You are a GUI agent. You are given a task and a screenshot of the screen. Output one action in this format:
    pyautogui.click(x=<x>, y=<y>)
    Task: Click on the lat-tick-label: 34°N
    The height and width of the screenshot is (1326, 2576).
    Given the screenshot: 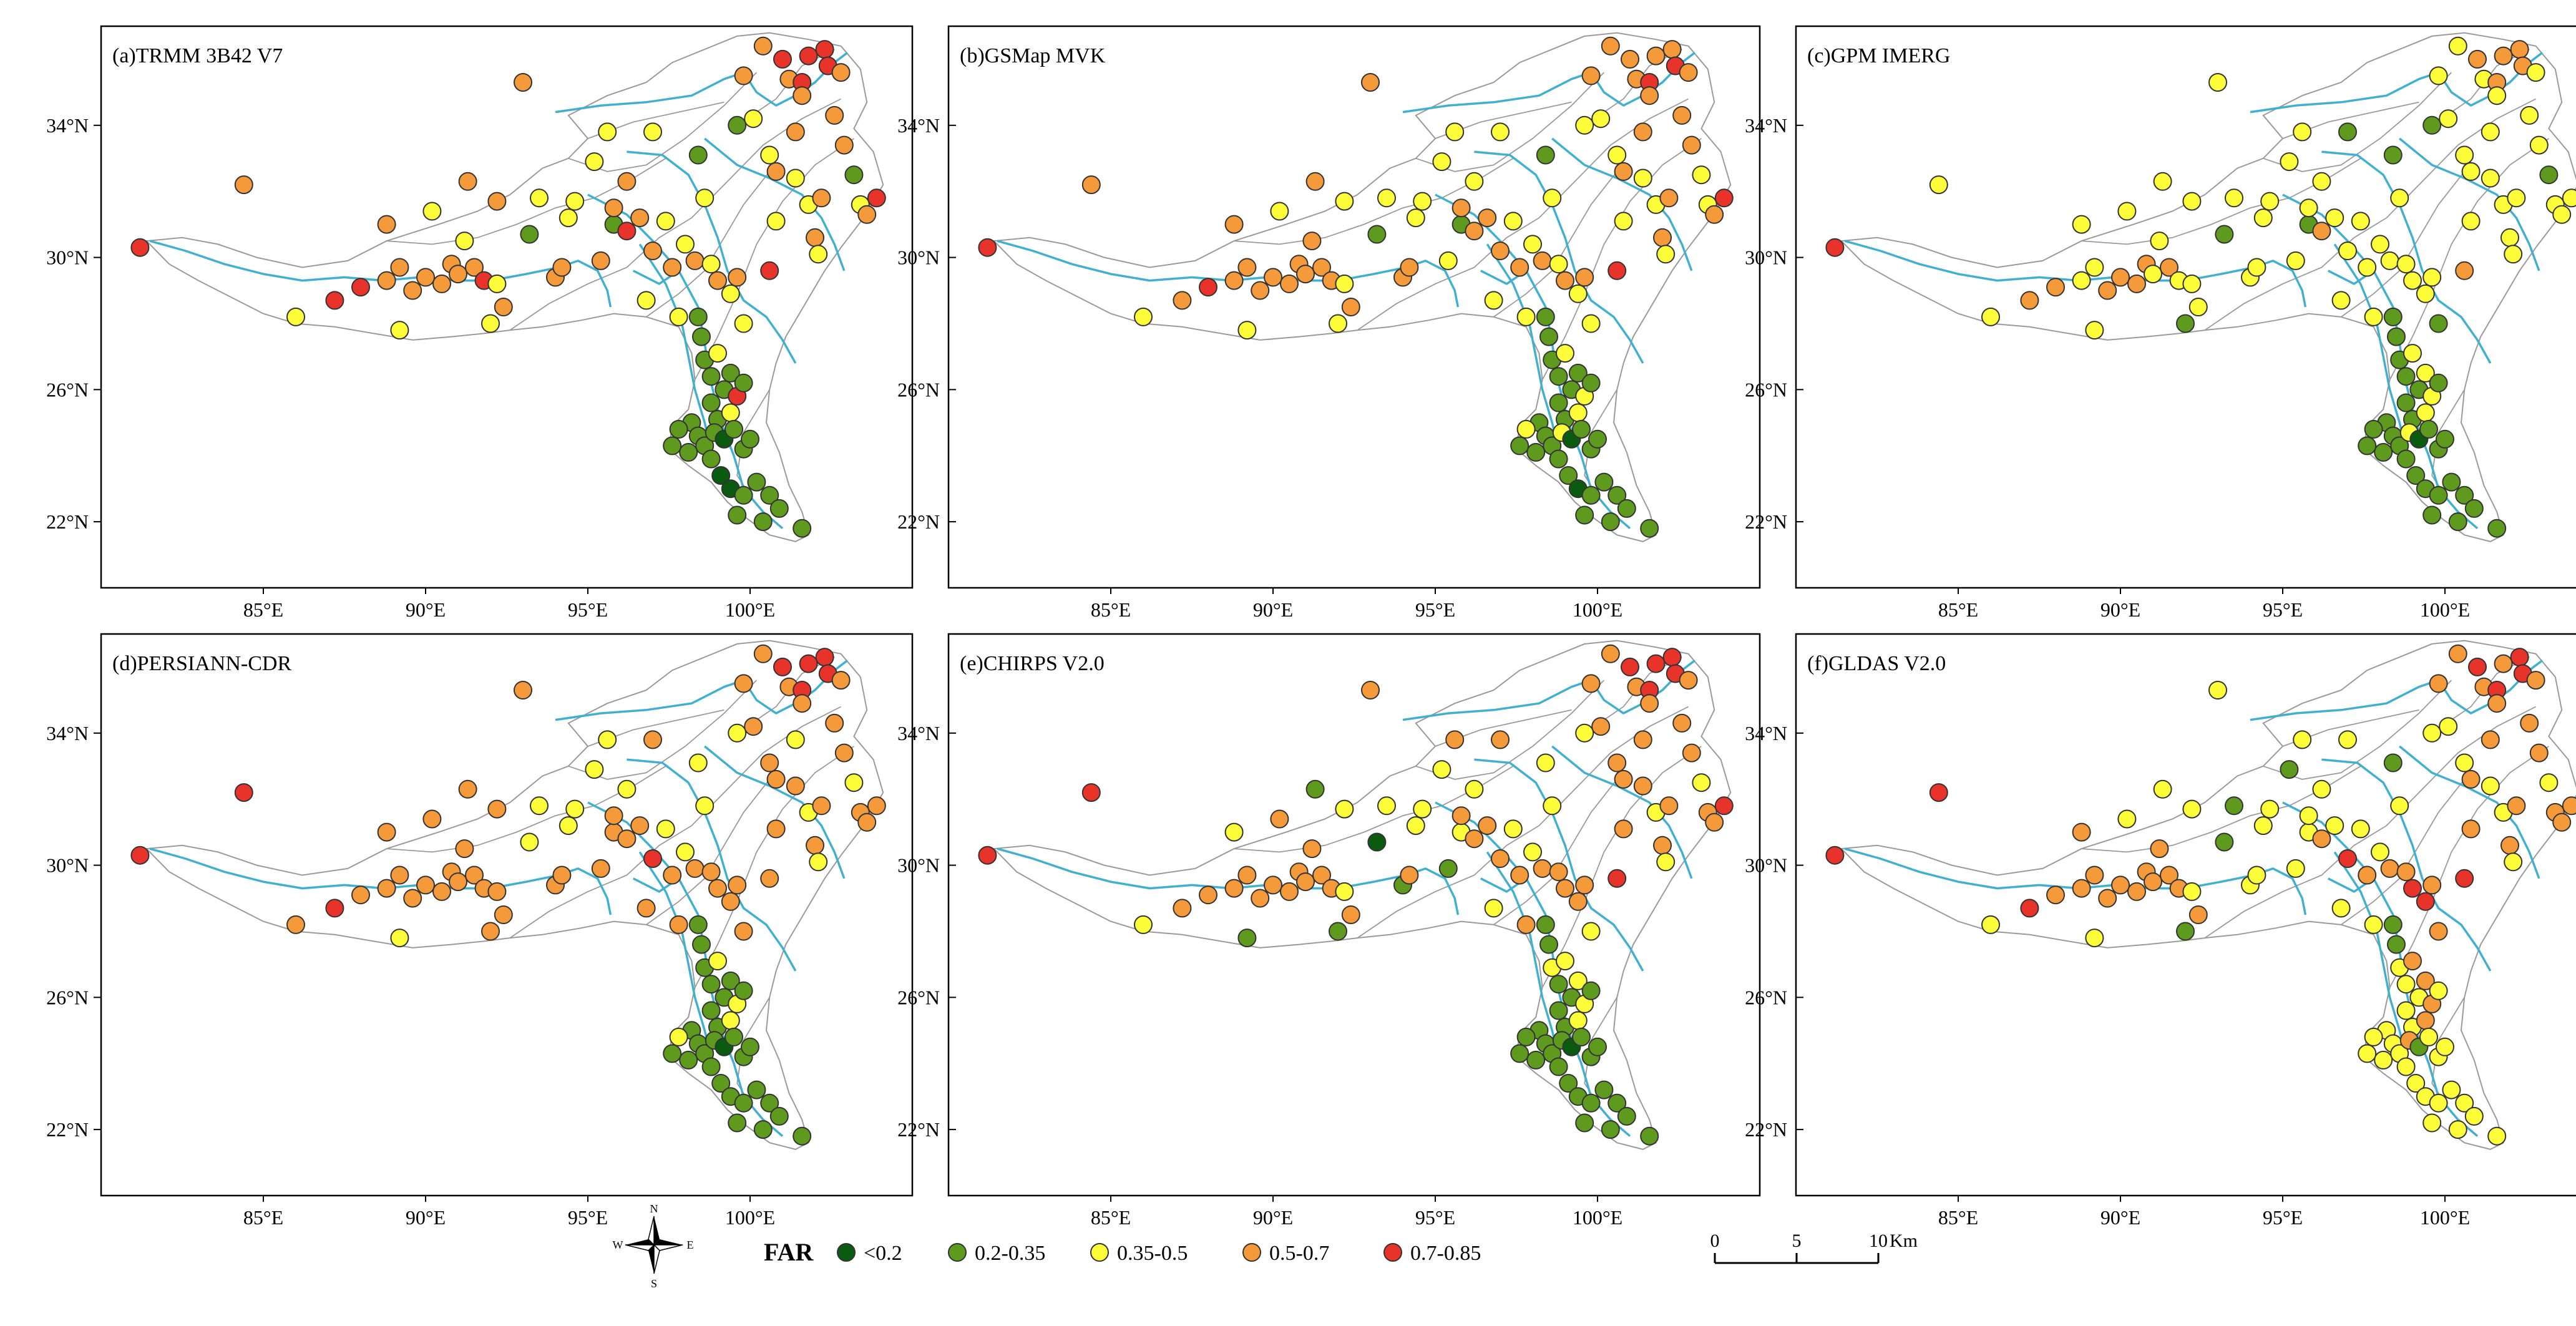 What is the action you would take?
    pyautogui.click(x=918, y=733)
    